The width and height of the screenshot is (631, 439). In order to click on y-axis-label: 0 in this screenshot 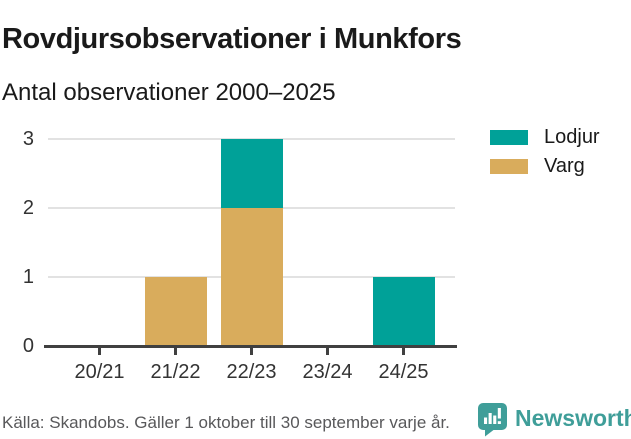, I will do `click(28, 346)`.